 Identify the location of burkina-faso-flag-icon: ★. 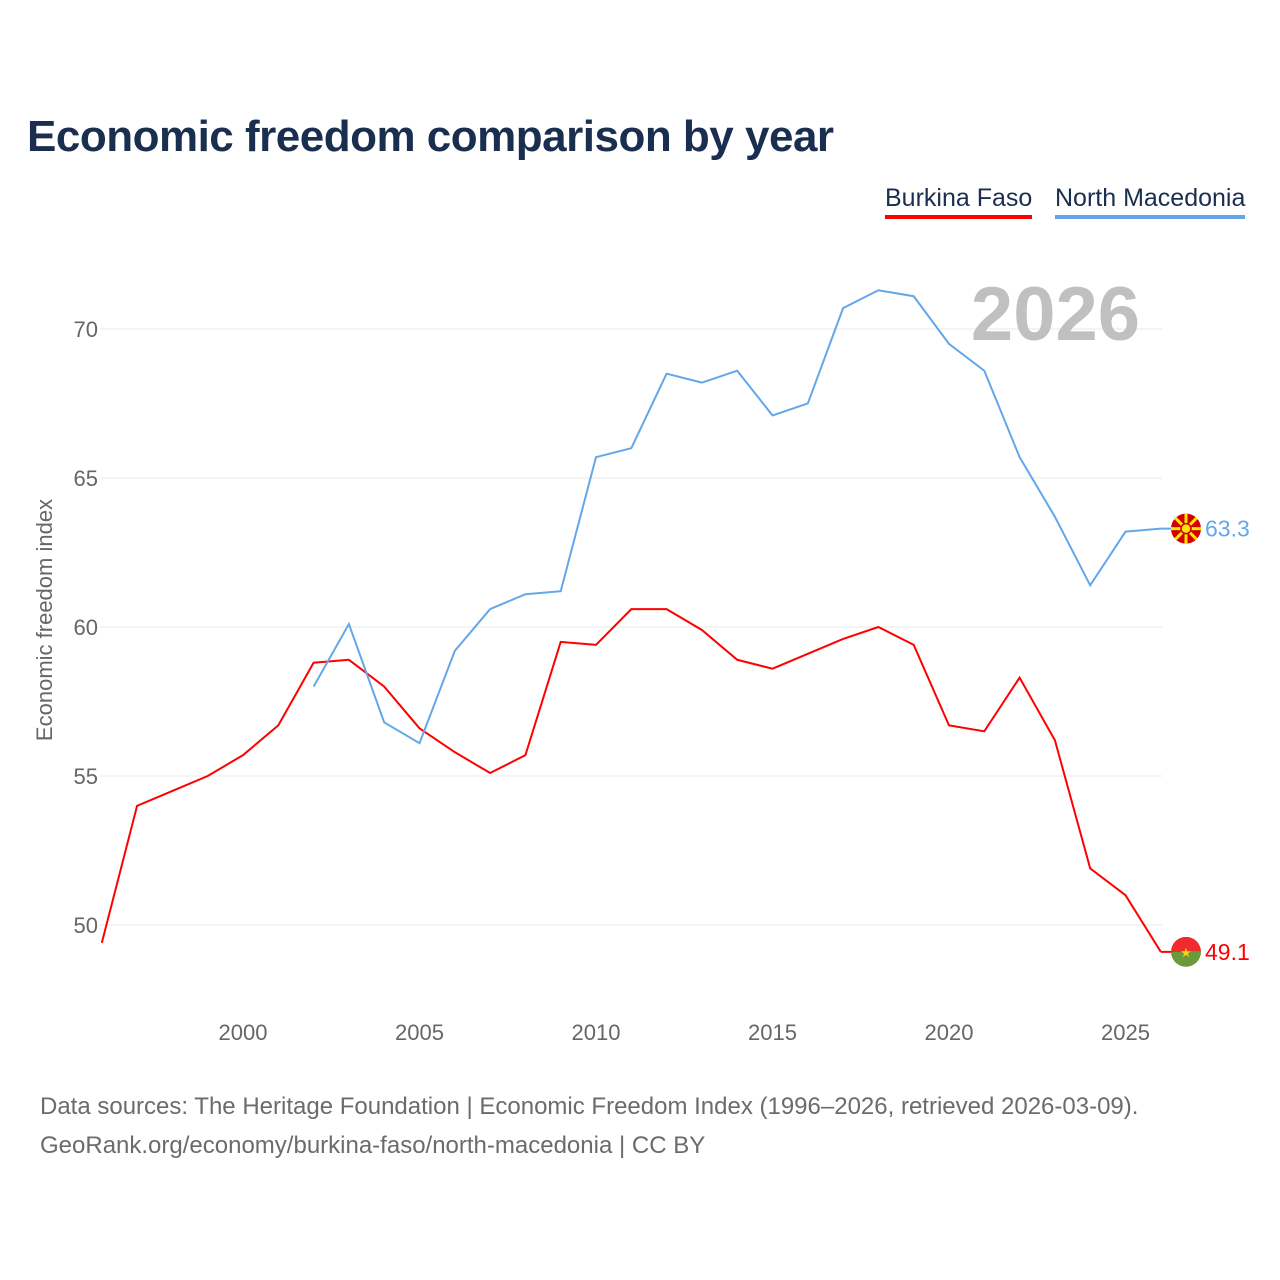
(1186, 951).